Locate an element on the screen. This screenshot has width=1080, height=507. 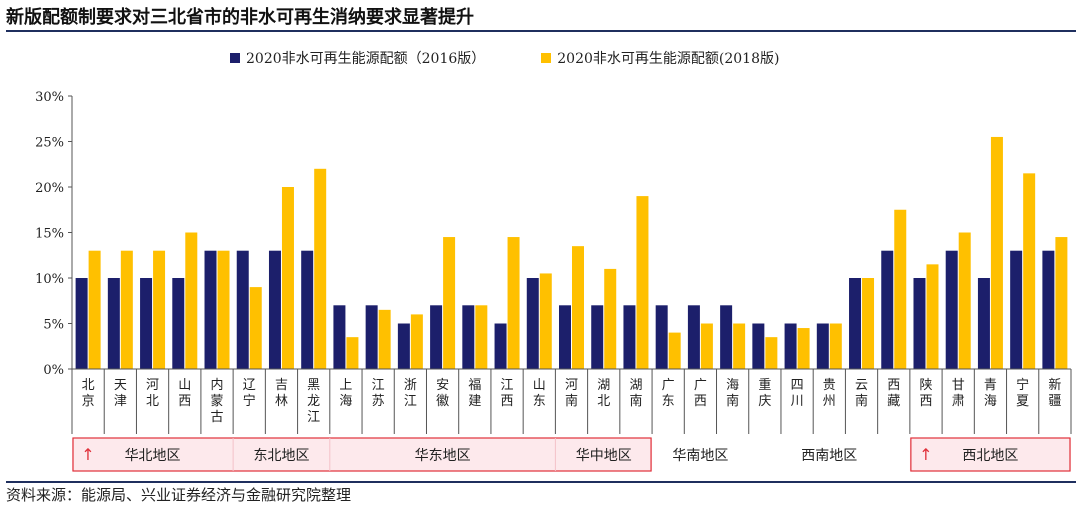
x-tick-label: 广东 is located at coordinates (668, 393).